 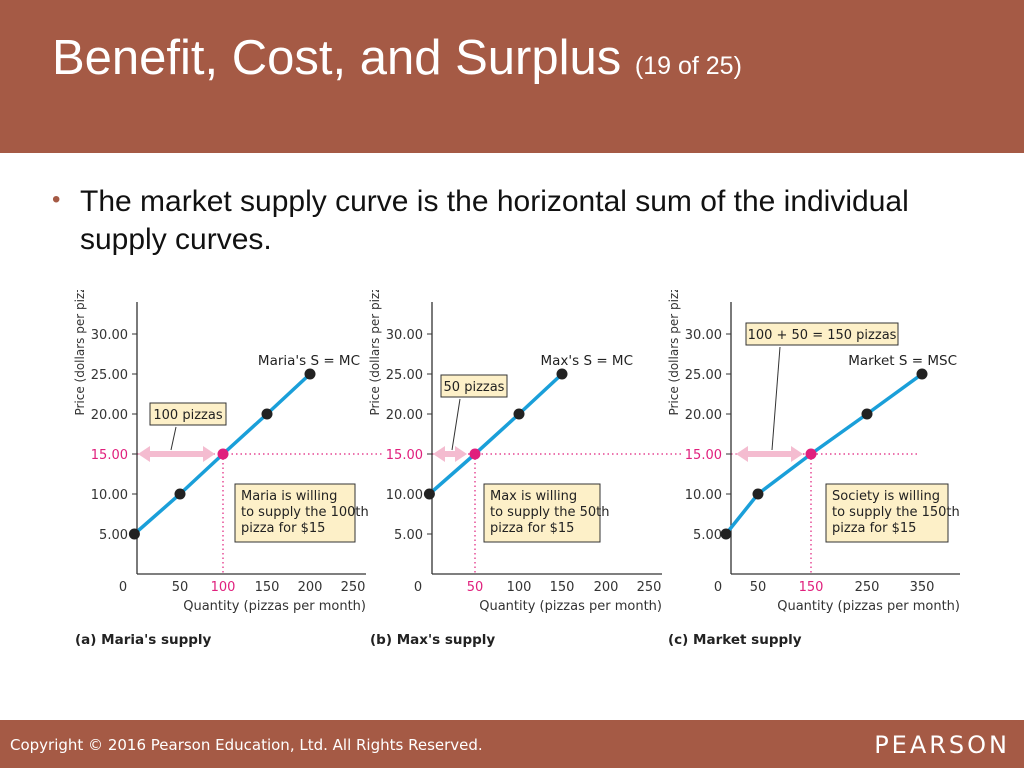 I want to click on x-tick-label: 350, so click(x=922, y=587).